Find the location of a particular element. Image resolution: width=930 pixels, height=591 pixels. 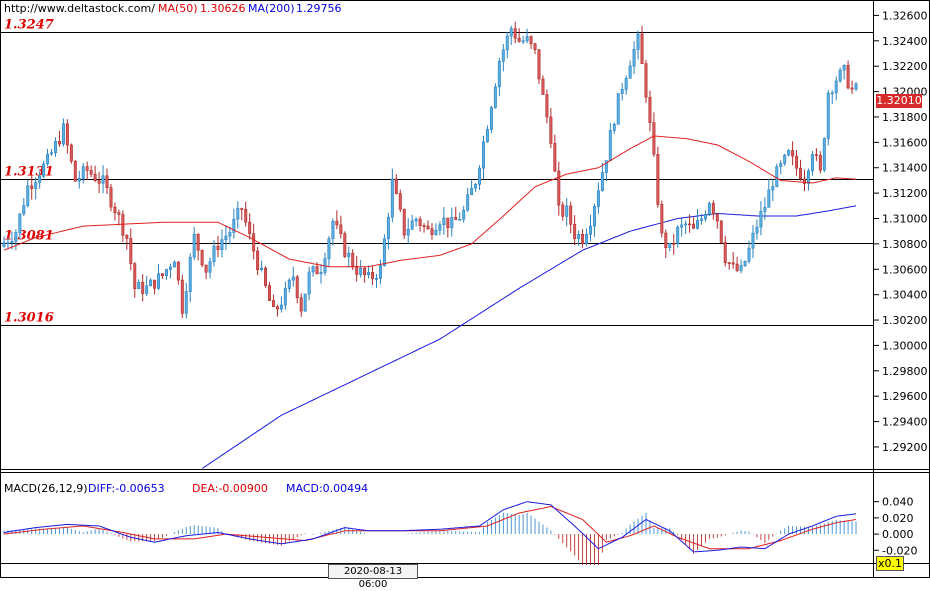

price-tick-label: 1.30400 is located at coordinates (905, 295).